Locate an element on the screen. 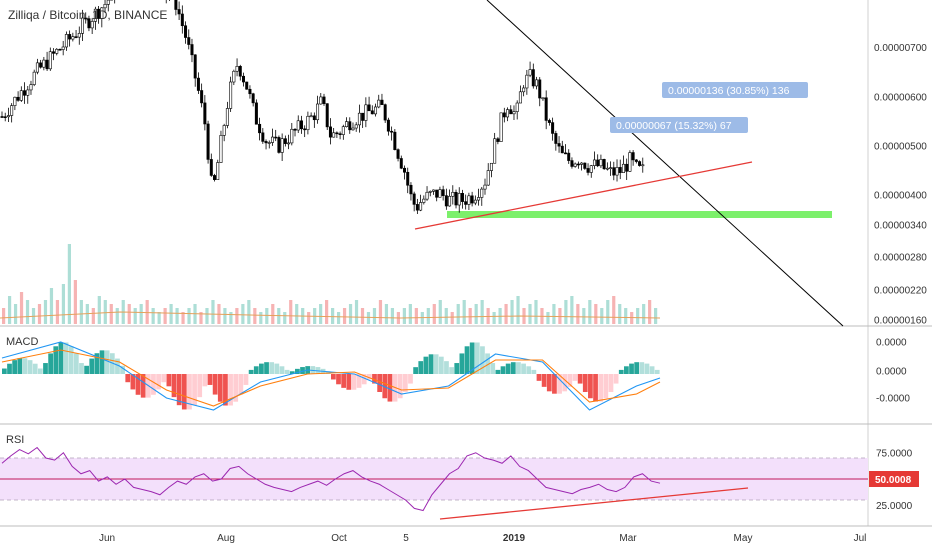 This screenshot has height=550, width=932. price-axis-tick: 0.00000340 is located at coordinates (900, 226).